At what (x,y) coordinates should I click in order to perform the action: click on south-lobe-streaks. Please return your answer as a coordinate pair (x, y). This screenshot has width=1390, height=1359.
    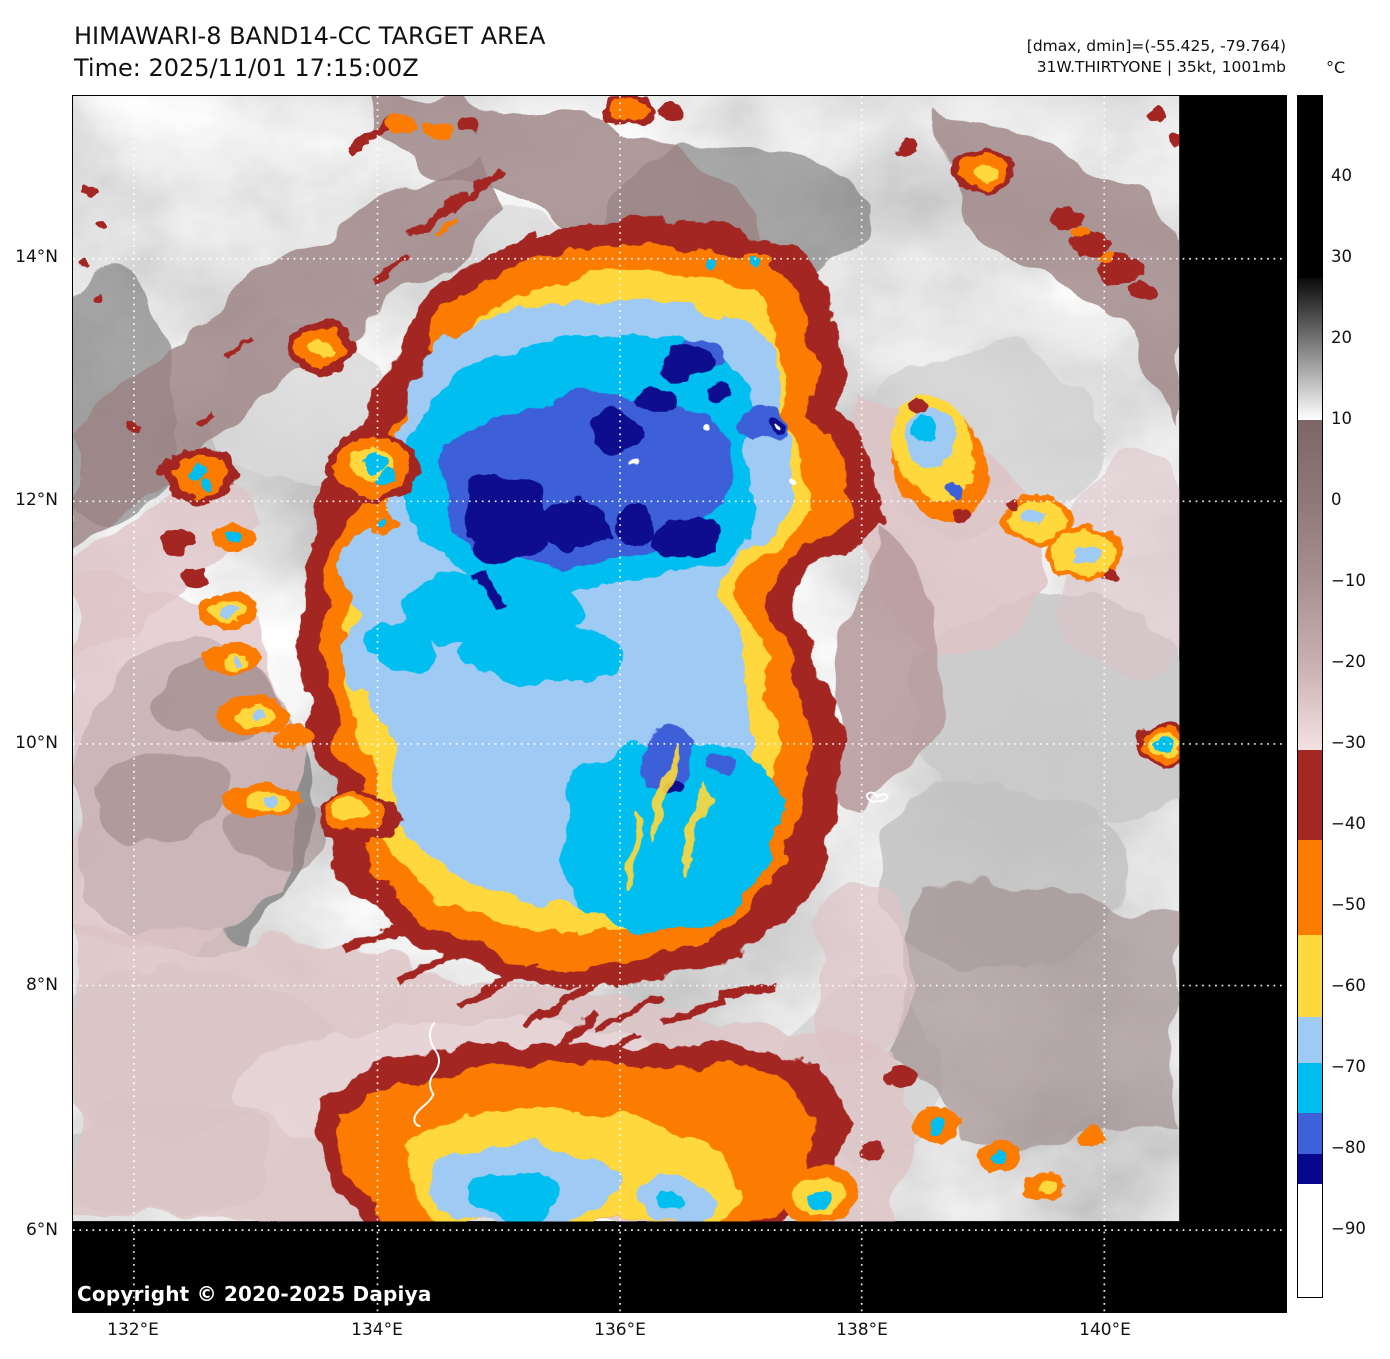
    Looking at the image, I should click on (666, 816).